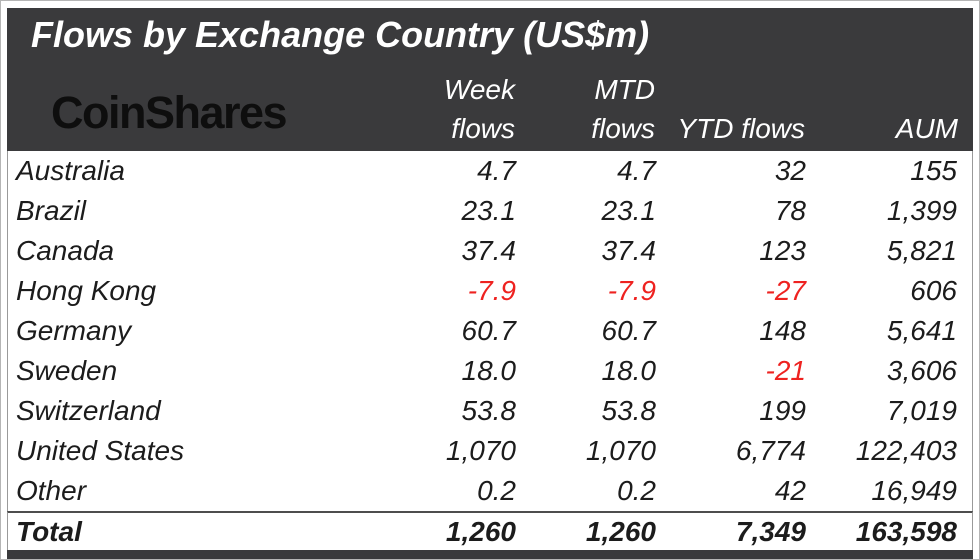 This screenshot has height=560, width=980. What do you see at coordinates (782, 410) in the screenshot?
I see `value-cell: 199` at bounding box center [782, 410].